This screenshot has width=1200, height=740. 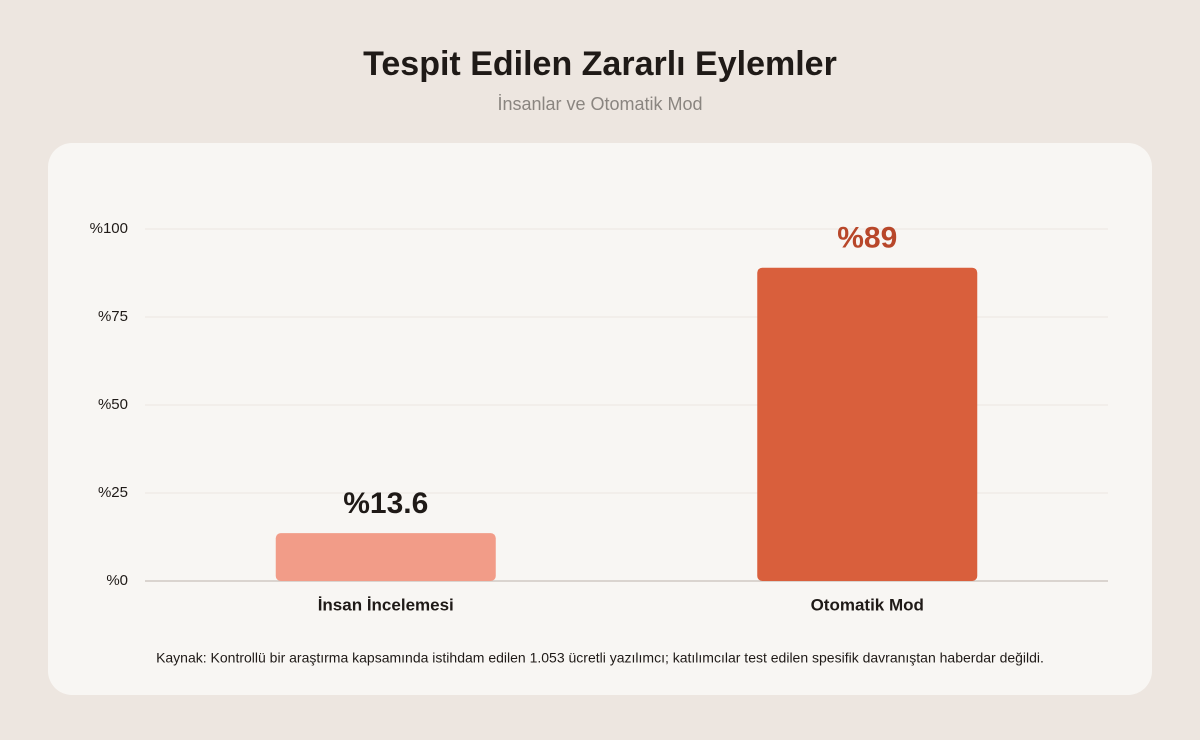 I want to click on value-label: %13.6, so click(x=385, y=503).